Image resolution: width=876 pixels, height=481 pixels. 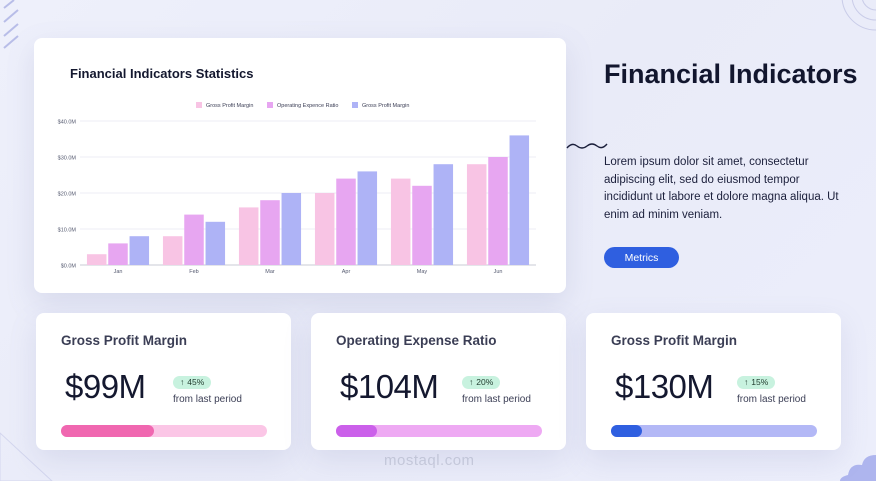 What do you see at coordinates (118, 272) in the screenshot?
I see `x-tick-label: Jan` at bounding box center [118, 272].